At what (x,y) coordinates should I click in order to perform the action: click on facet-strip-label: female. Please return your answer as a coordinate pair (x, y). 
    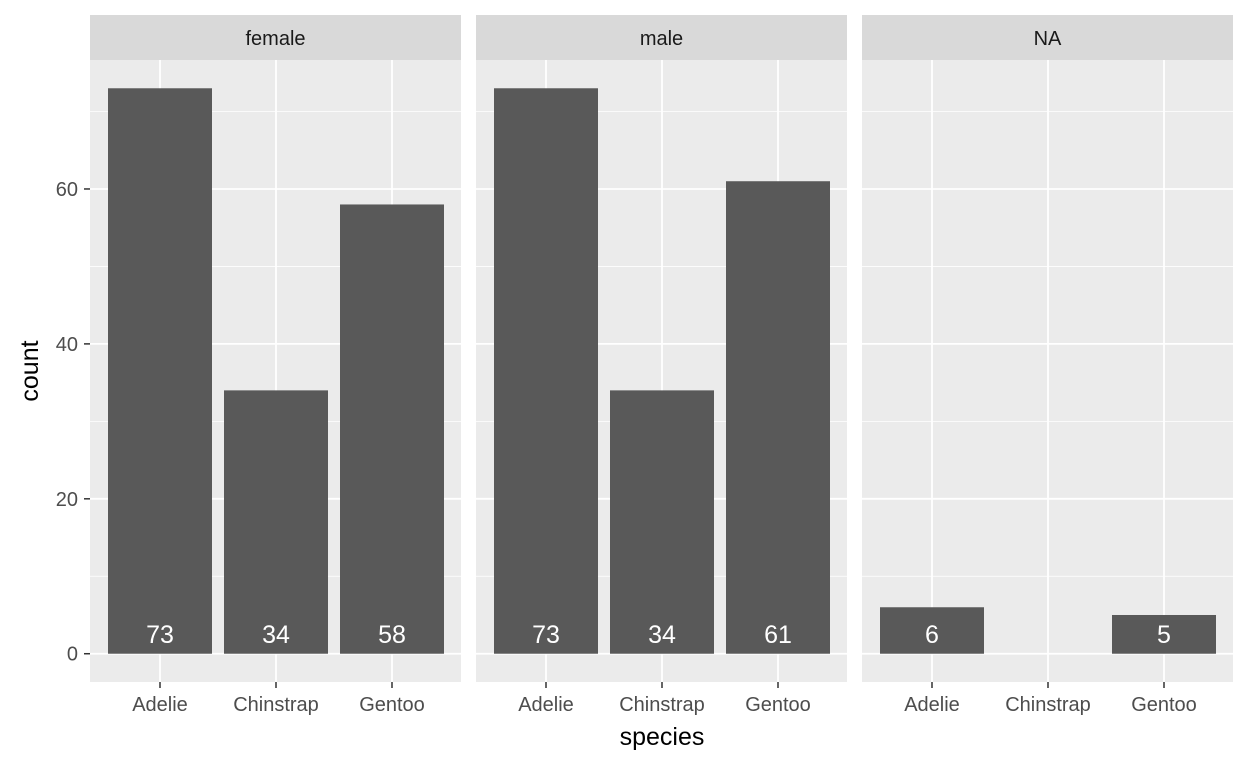
    Looking at the image, I should click on (275, 39).